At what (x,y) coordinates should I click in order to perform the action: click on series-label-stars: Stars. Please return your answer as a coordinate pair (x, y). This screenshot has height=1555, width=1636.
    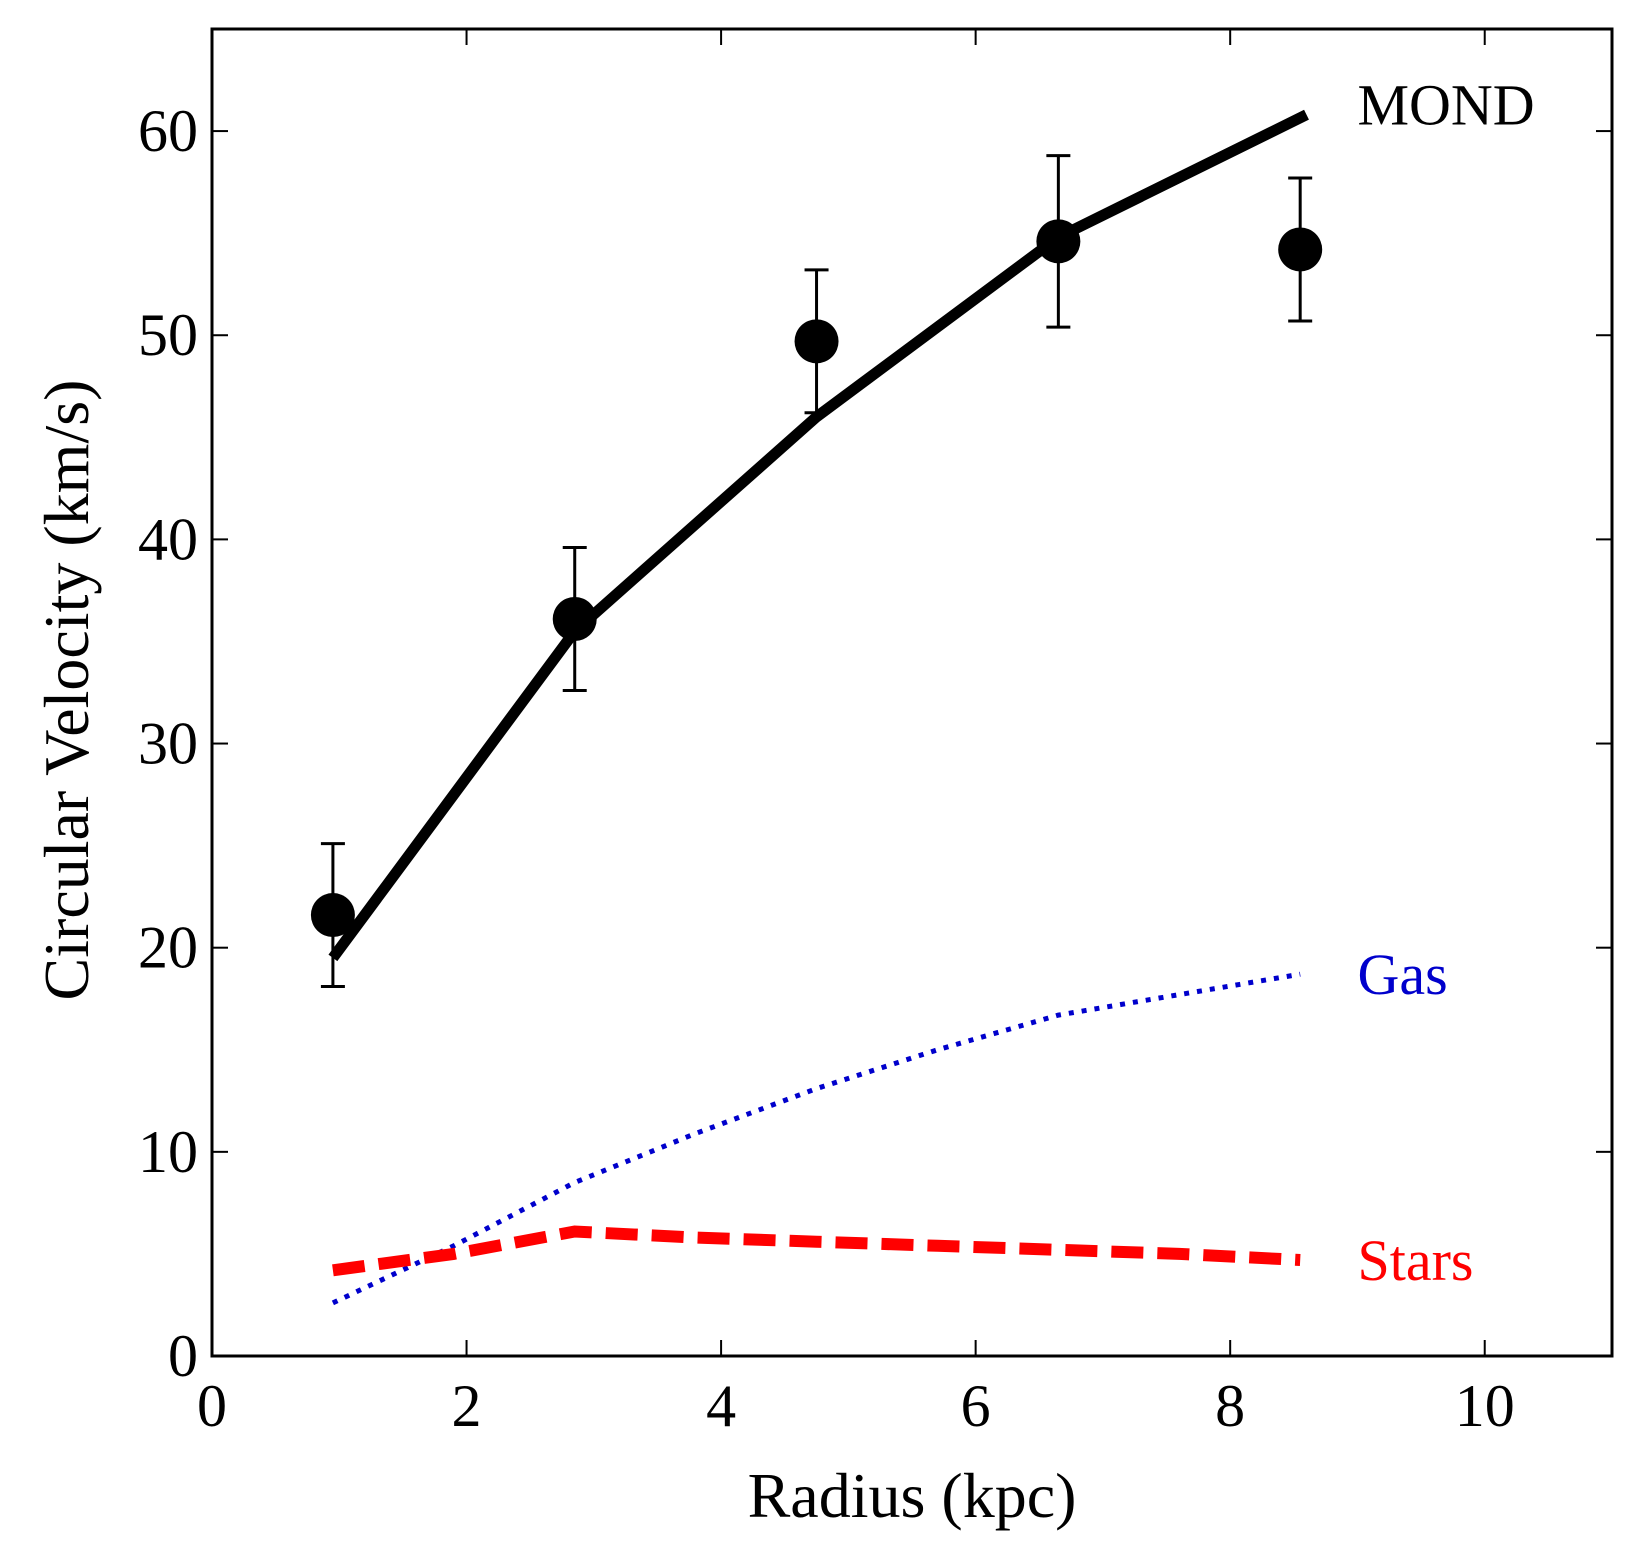
    Looking at the image, I should click on (1415, 1260).